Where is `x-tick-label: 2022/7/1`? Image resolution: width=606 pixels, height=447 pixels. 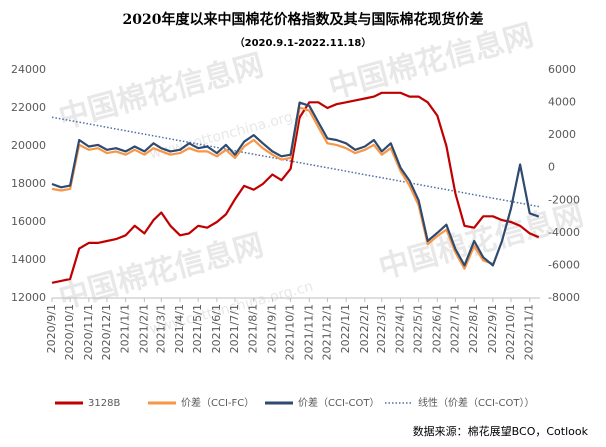 x-tick-label: 2022/7/1 is located at coordinates (454, 328).